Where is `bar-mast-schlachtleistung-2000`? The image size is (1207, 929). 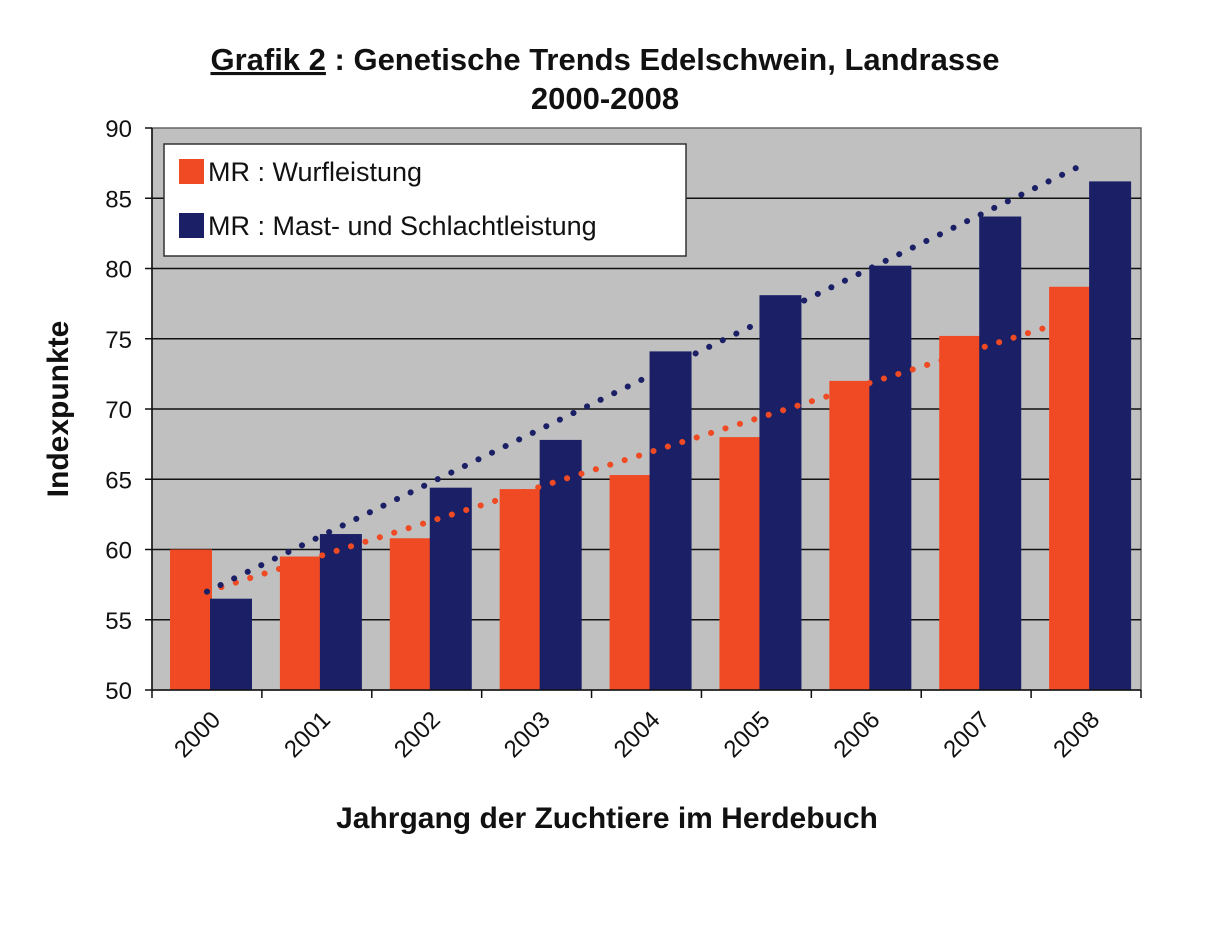
bar-mast-schlachtleistung-2000 is located at coordinates (231, 644).